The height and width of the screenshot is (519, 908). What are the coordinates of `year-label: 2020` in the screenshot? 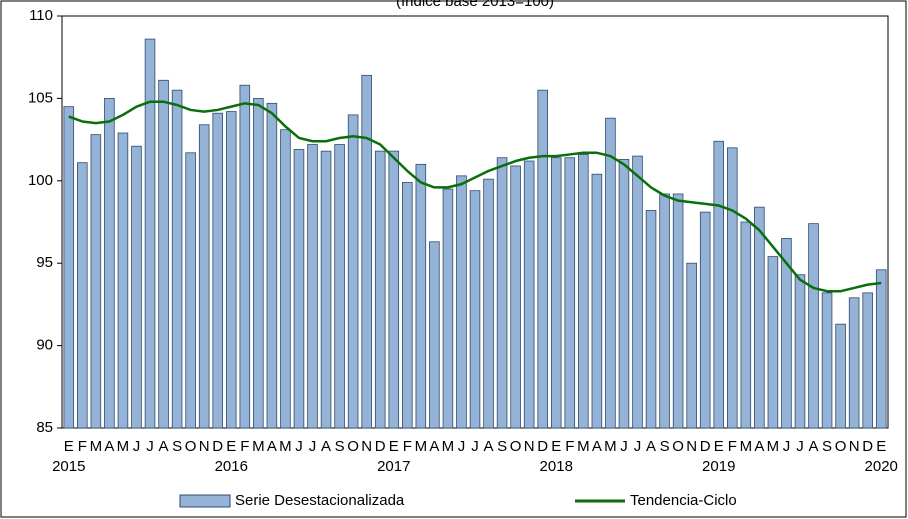 It's located at (881, 466).